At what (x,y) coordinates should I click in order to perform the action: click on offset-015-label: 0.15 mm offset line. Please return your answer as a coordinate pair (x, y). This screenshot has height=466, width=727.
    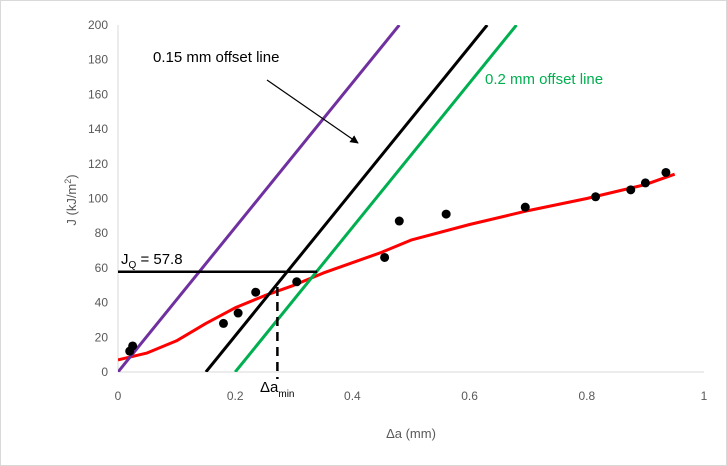
    Looking at the image, I should click on (216, 57).